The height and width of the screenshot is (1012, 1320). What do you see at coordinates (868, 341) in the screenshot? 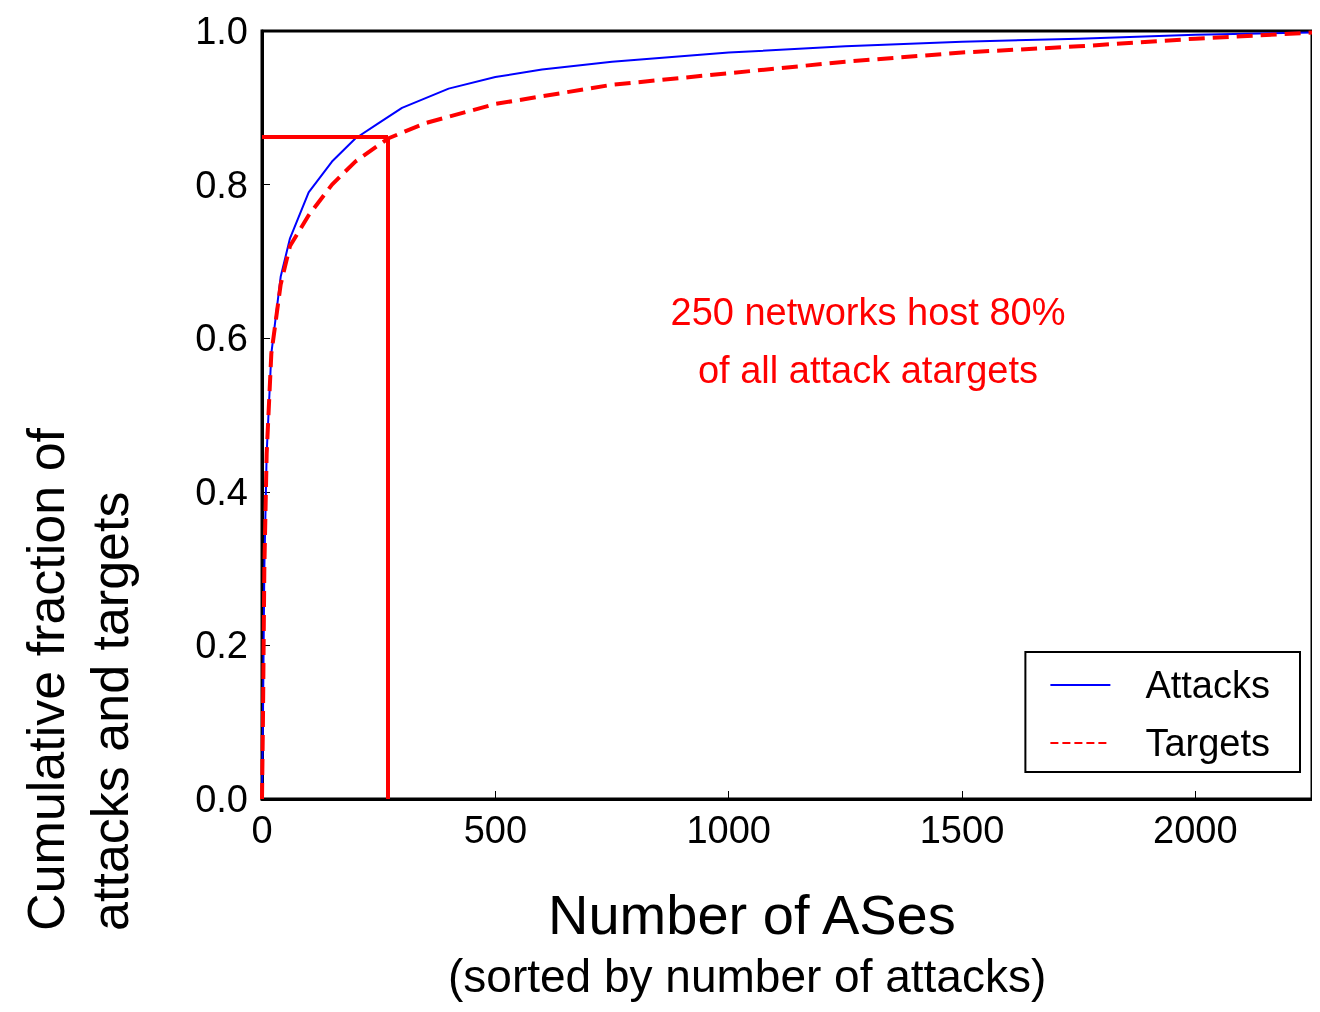
I see `annotation: 250 networks host 80% of all attack atargets` at bounding box center [868, 341].